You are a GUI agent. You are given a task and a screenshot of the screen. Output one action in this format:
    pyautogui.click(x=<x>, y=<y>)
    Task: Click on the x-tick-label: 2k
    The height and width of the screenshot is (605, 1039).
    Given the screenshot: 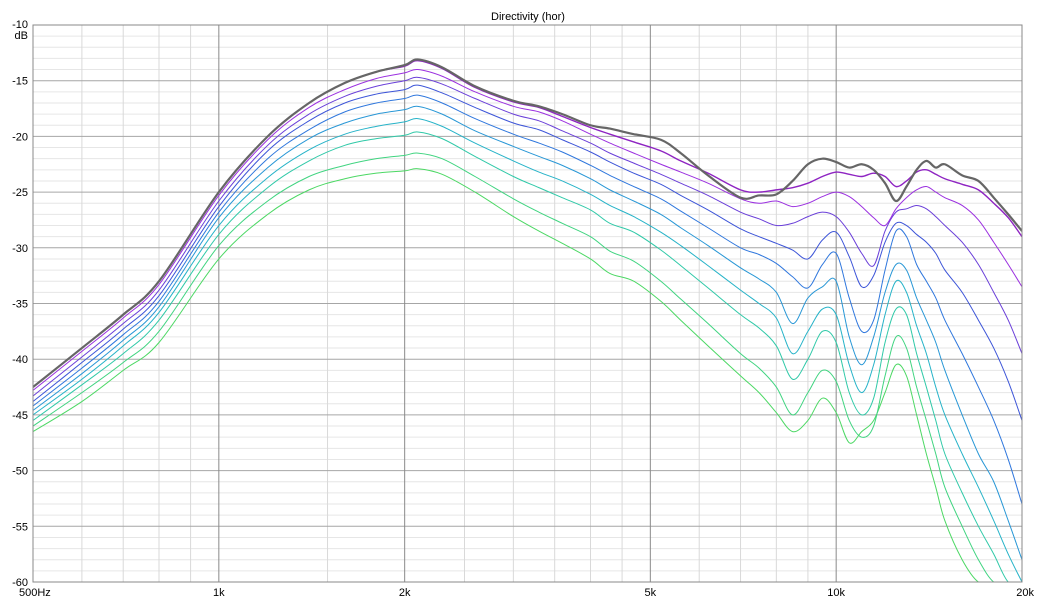 What is the action you would take?
    pyautogui.click(x=405, y=593)
    